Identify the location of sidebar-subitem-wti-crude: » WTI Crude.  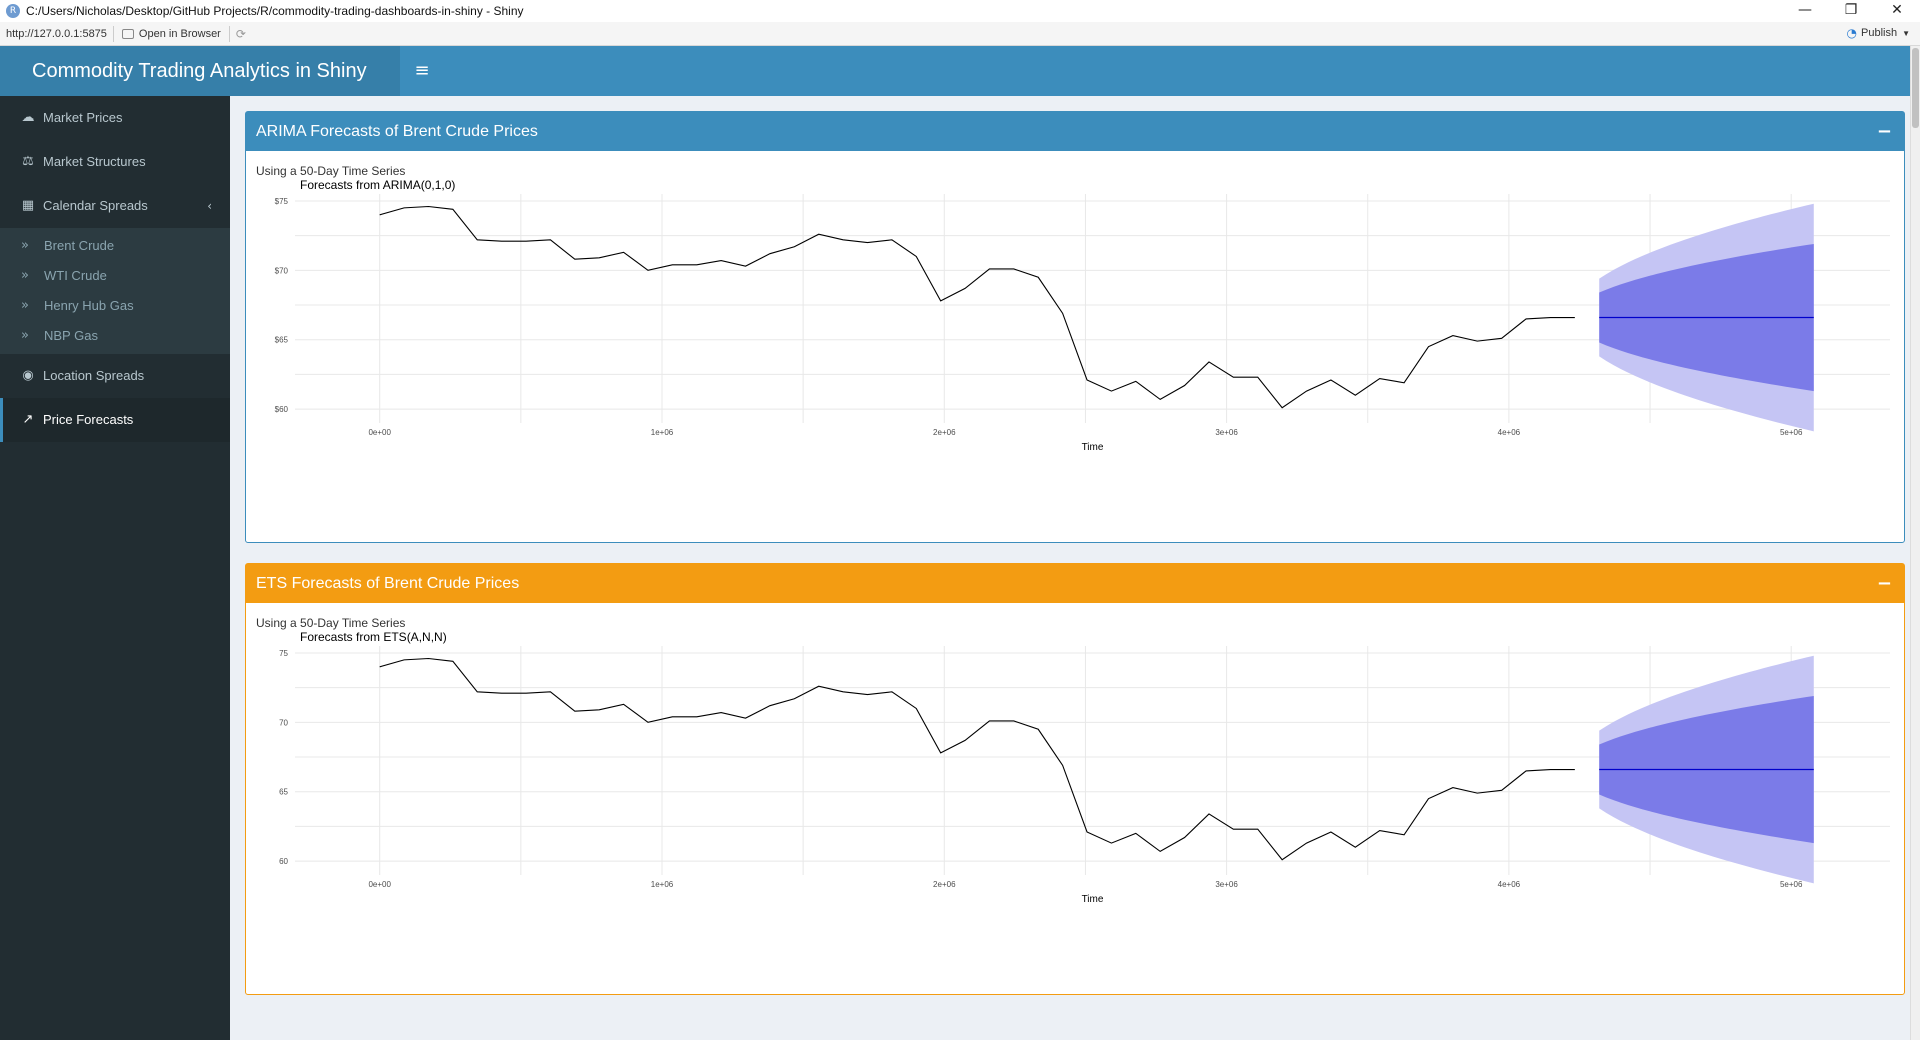
(115, 276).